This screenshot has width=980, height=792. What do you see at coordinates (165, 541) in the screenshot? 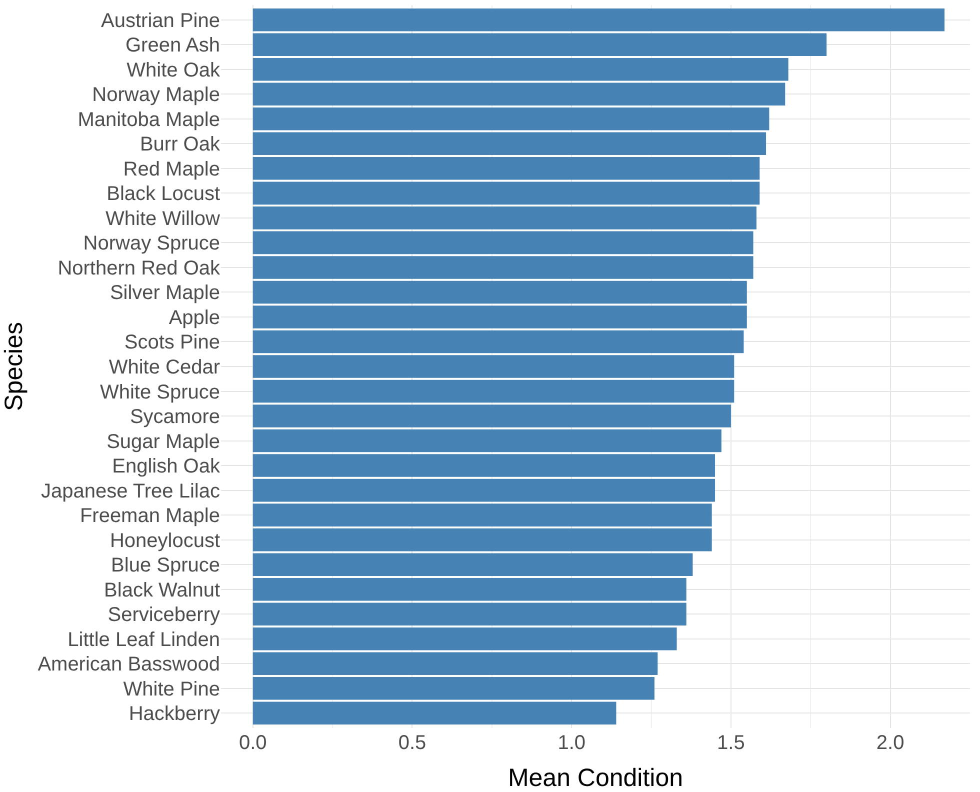
I see `y-tick-label: Honeylocust` at bounding box center [165, 541].